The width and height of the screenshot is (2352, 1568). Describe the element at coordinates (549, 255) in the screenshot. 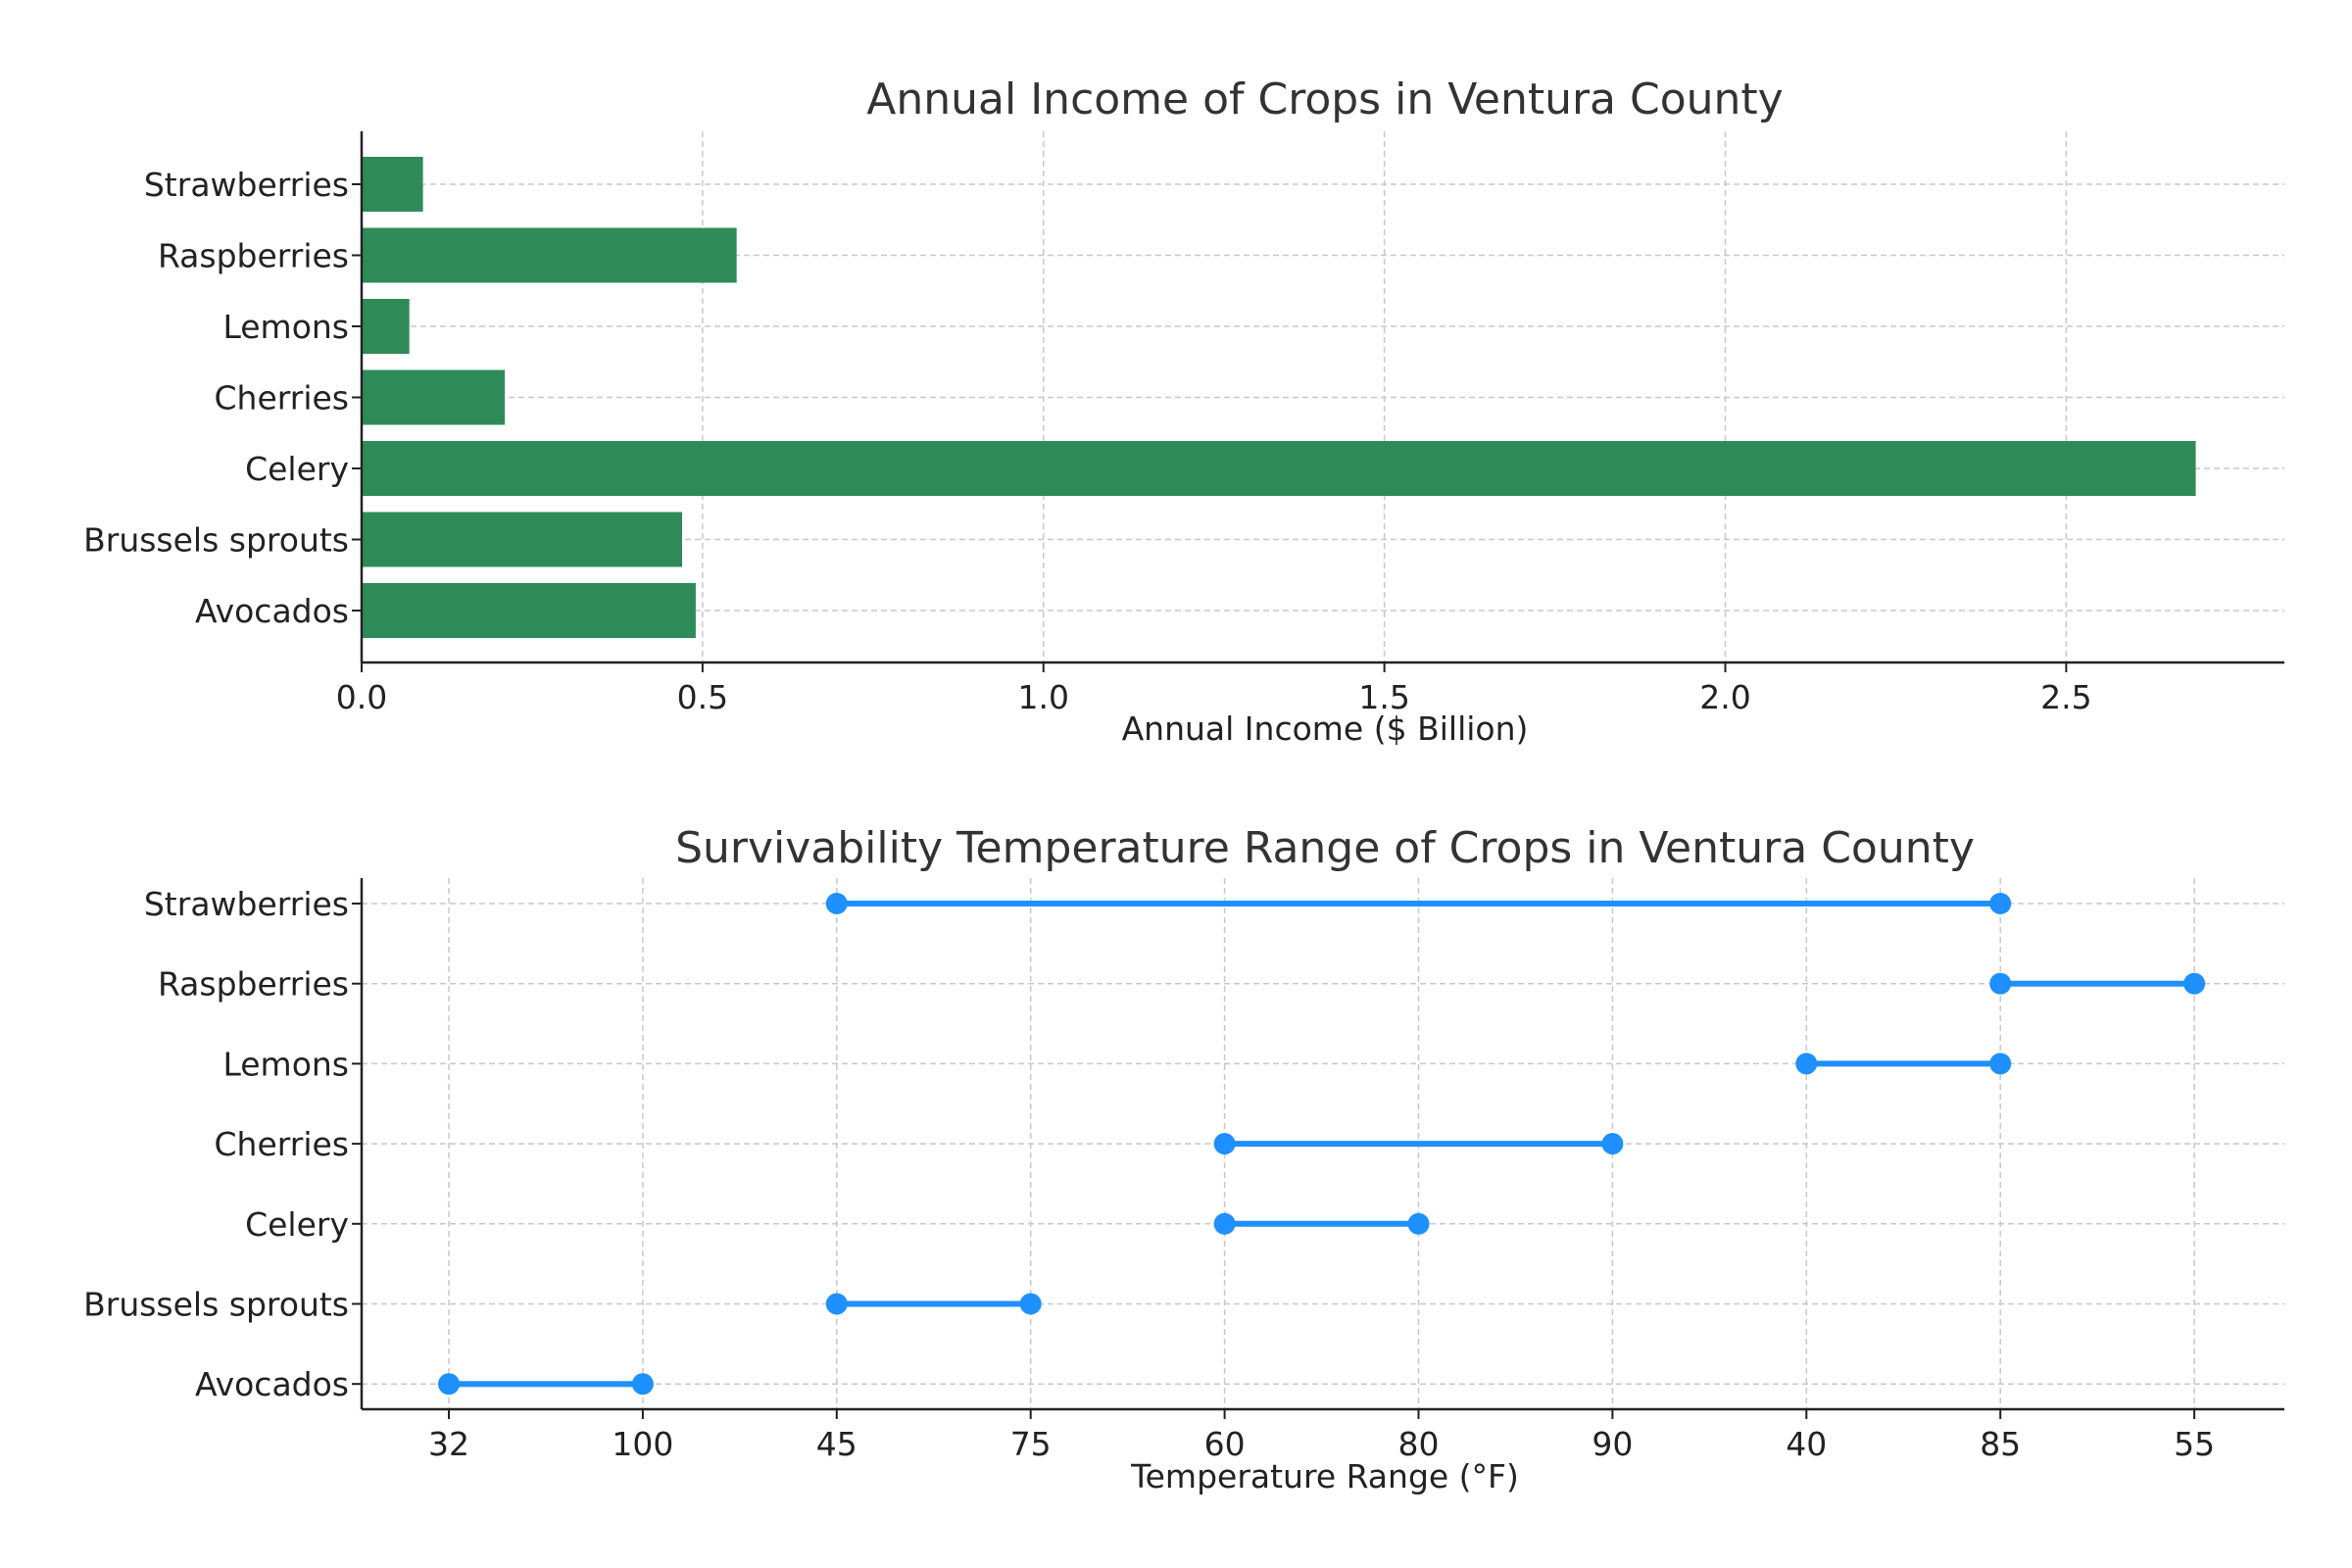

I see `income-bar-raspberries` at that location.